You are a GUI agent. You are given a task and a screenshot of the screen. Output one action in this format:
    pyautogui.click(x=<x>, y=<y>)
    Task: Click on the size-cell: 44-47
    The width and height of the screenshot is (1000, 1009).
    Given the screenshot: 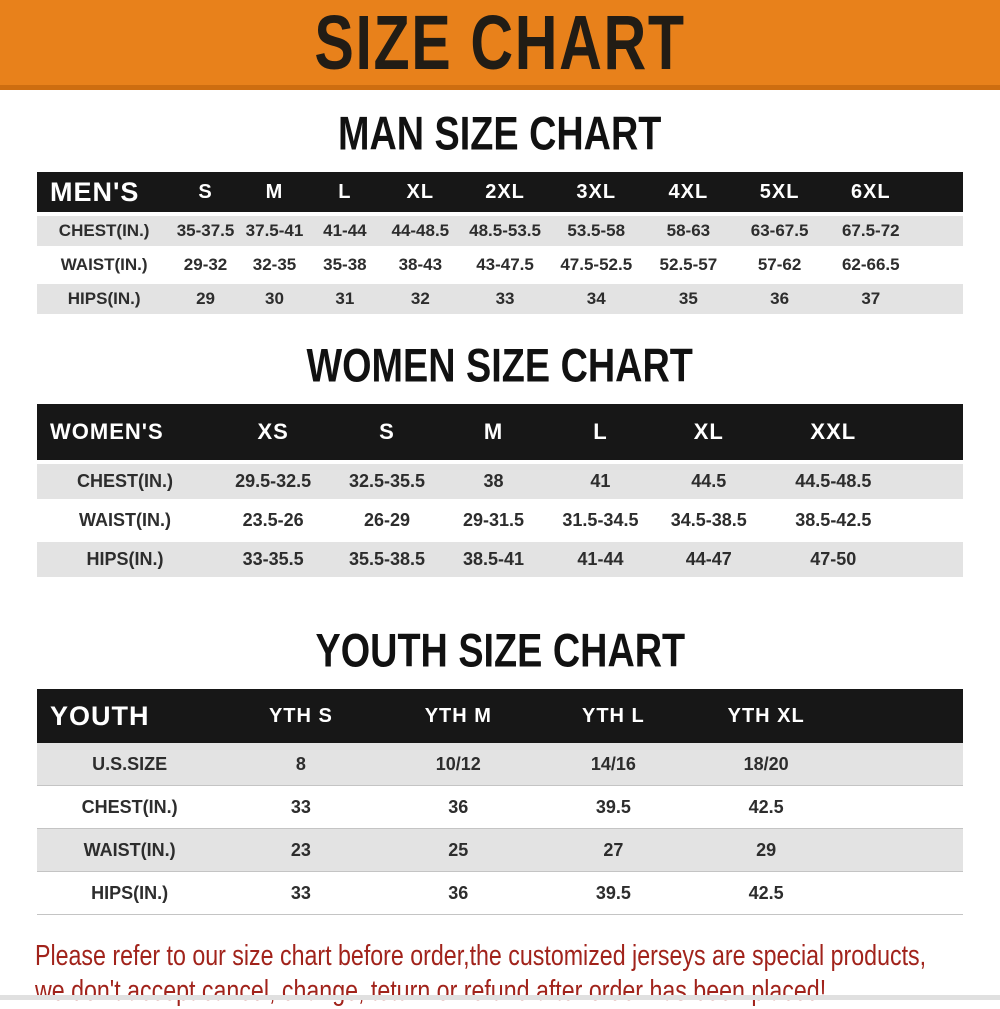 What is the action you would take?
    pyautogui.click(x=708, y=559)
    